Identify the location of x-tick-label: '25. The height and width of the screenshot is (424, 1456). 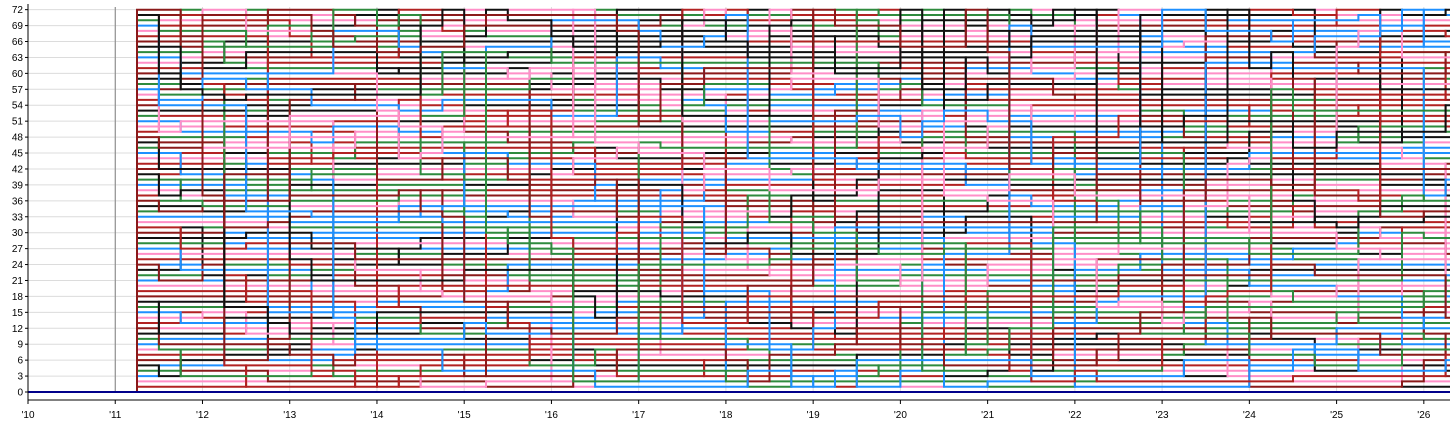
(1336, 415).